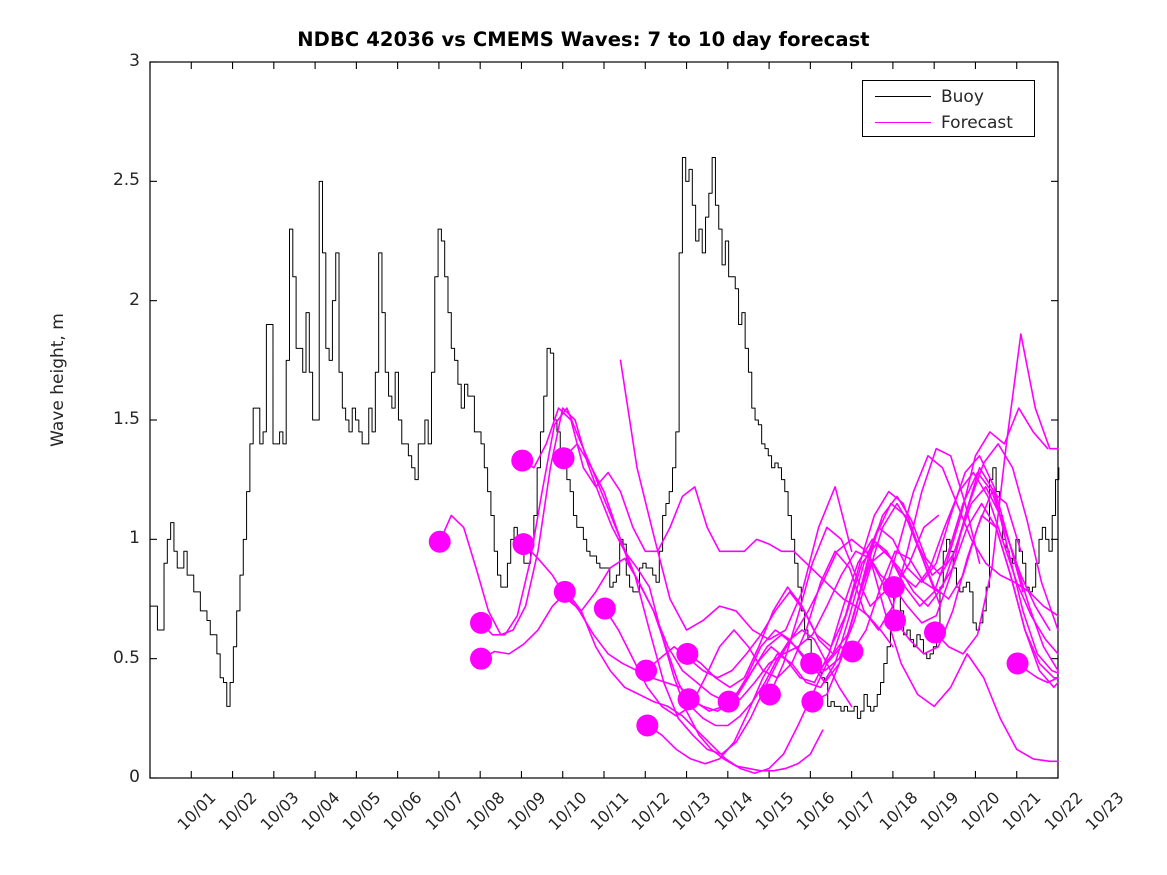 This screenshot has height=875, width=1167. I want to click on x-tick-label-3: 10/04, so click(320, 811).